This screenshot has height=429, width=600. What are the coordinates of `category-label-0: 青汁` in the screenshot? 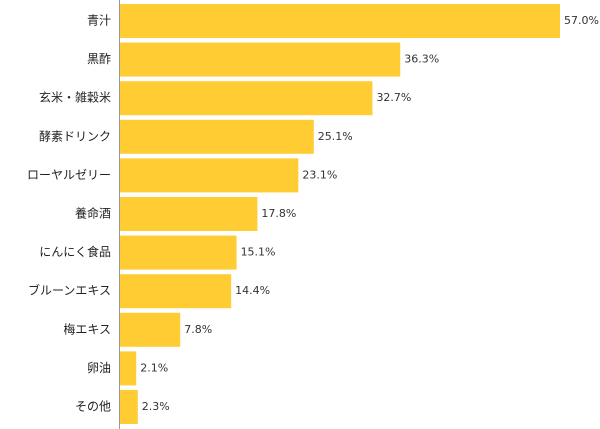 It's located at (99, 21).